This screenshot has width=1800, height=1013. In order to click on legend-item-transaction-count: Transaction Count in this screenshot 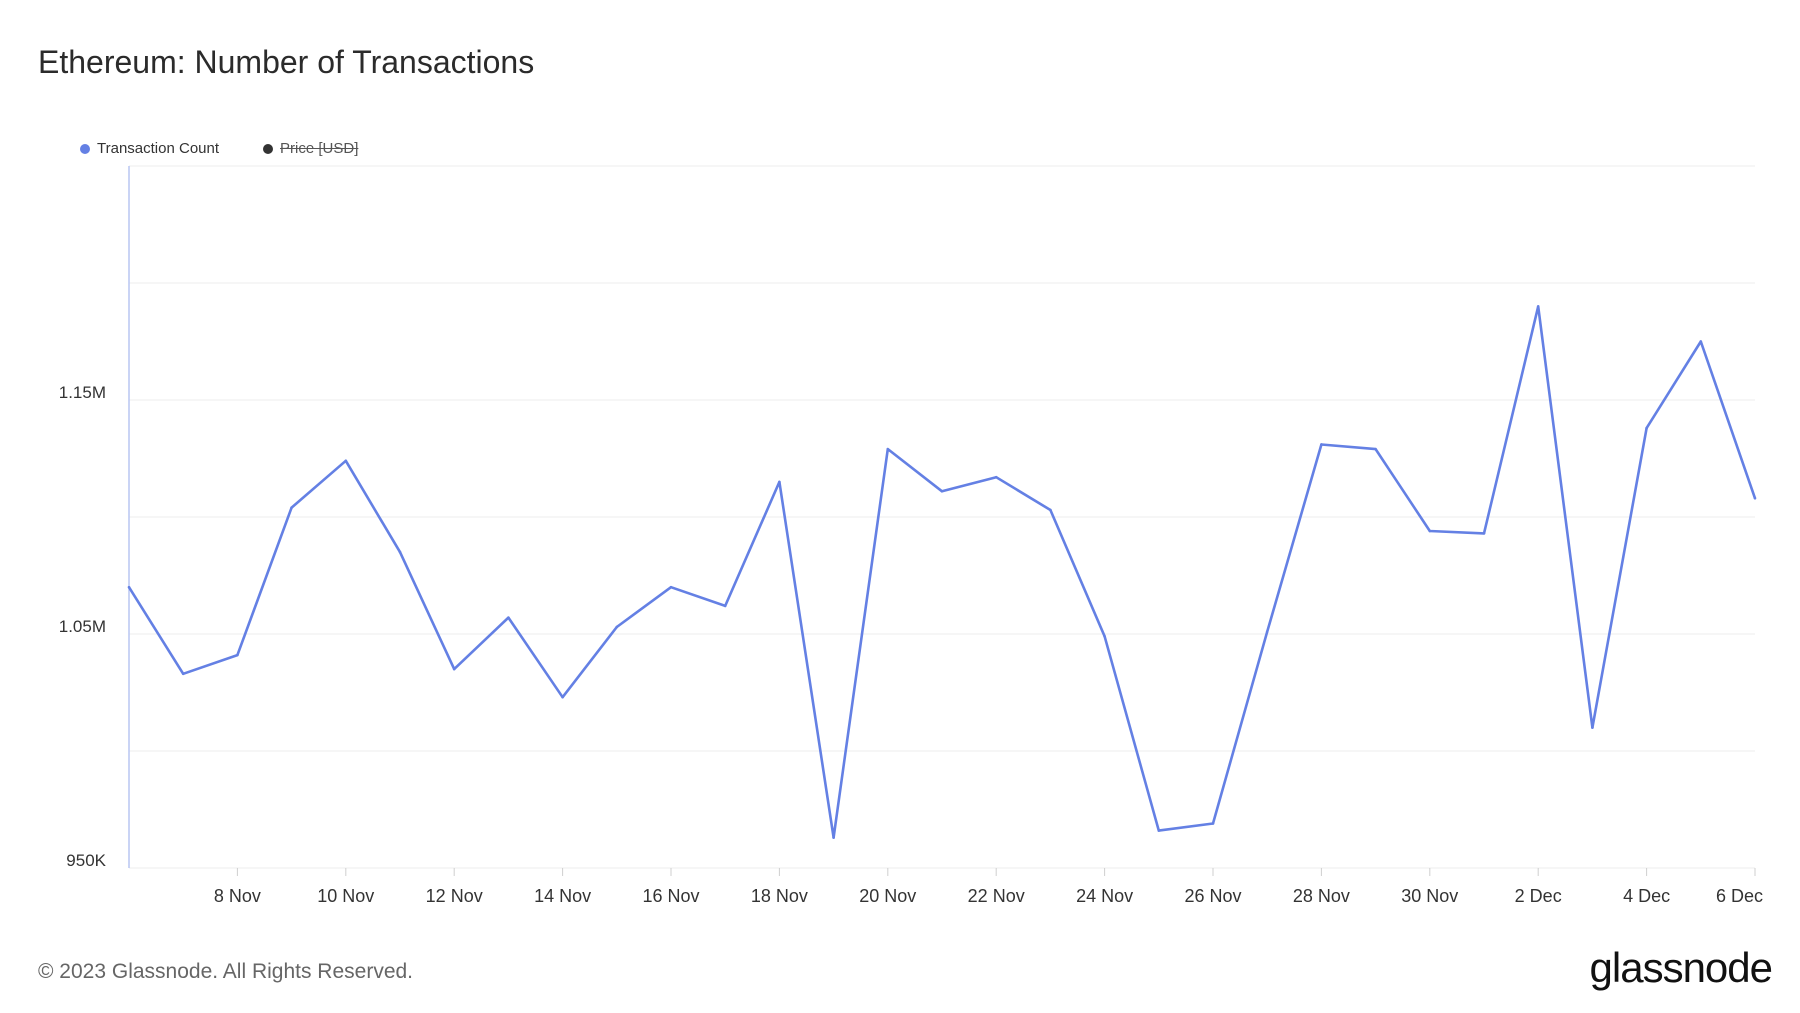, I will do `click(149, 148)`.